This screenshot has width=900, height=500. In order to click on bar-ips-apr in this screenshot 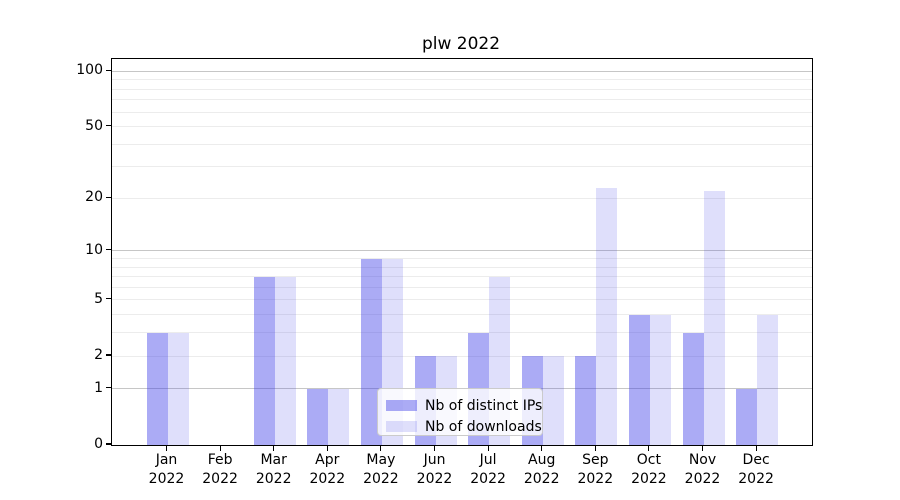, I will do `click(318, 416)`.